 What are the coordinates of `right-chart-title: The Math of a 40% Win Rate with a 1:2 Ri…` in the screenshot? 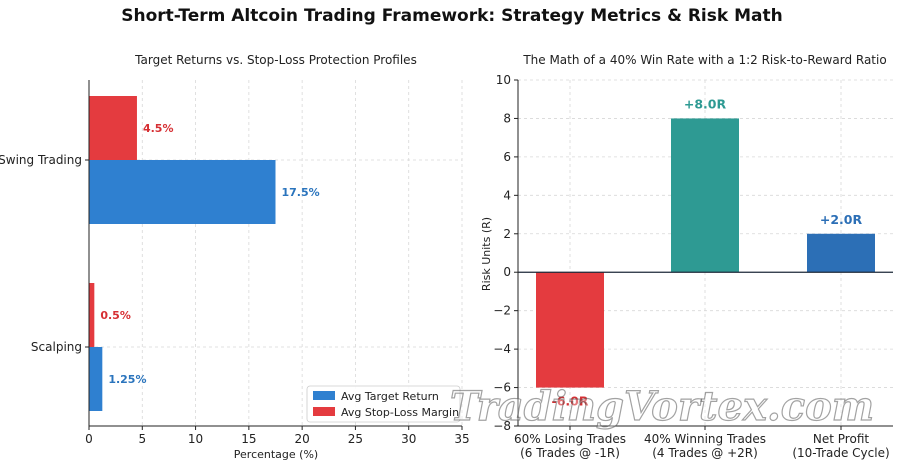 It's located at (704, 60).